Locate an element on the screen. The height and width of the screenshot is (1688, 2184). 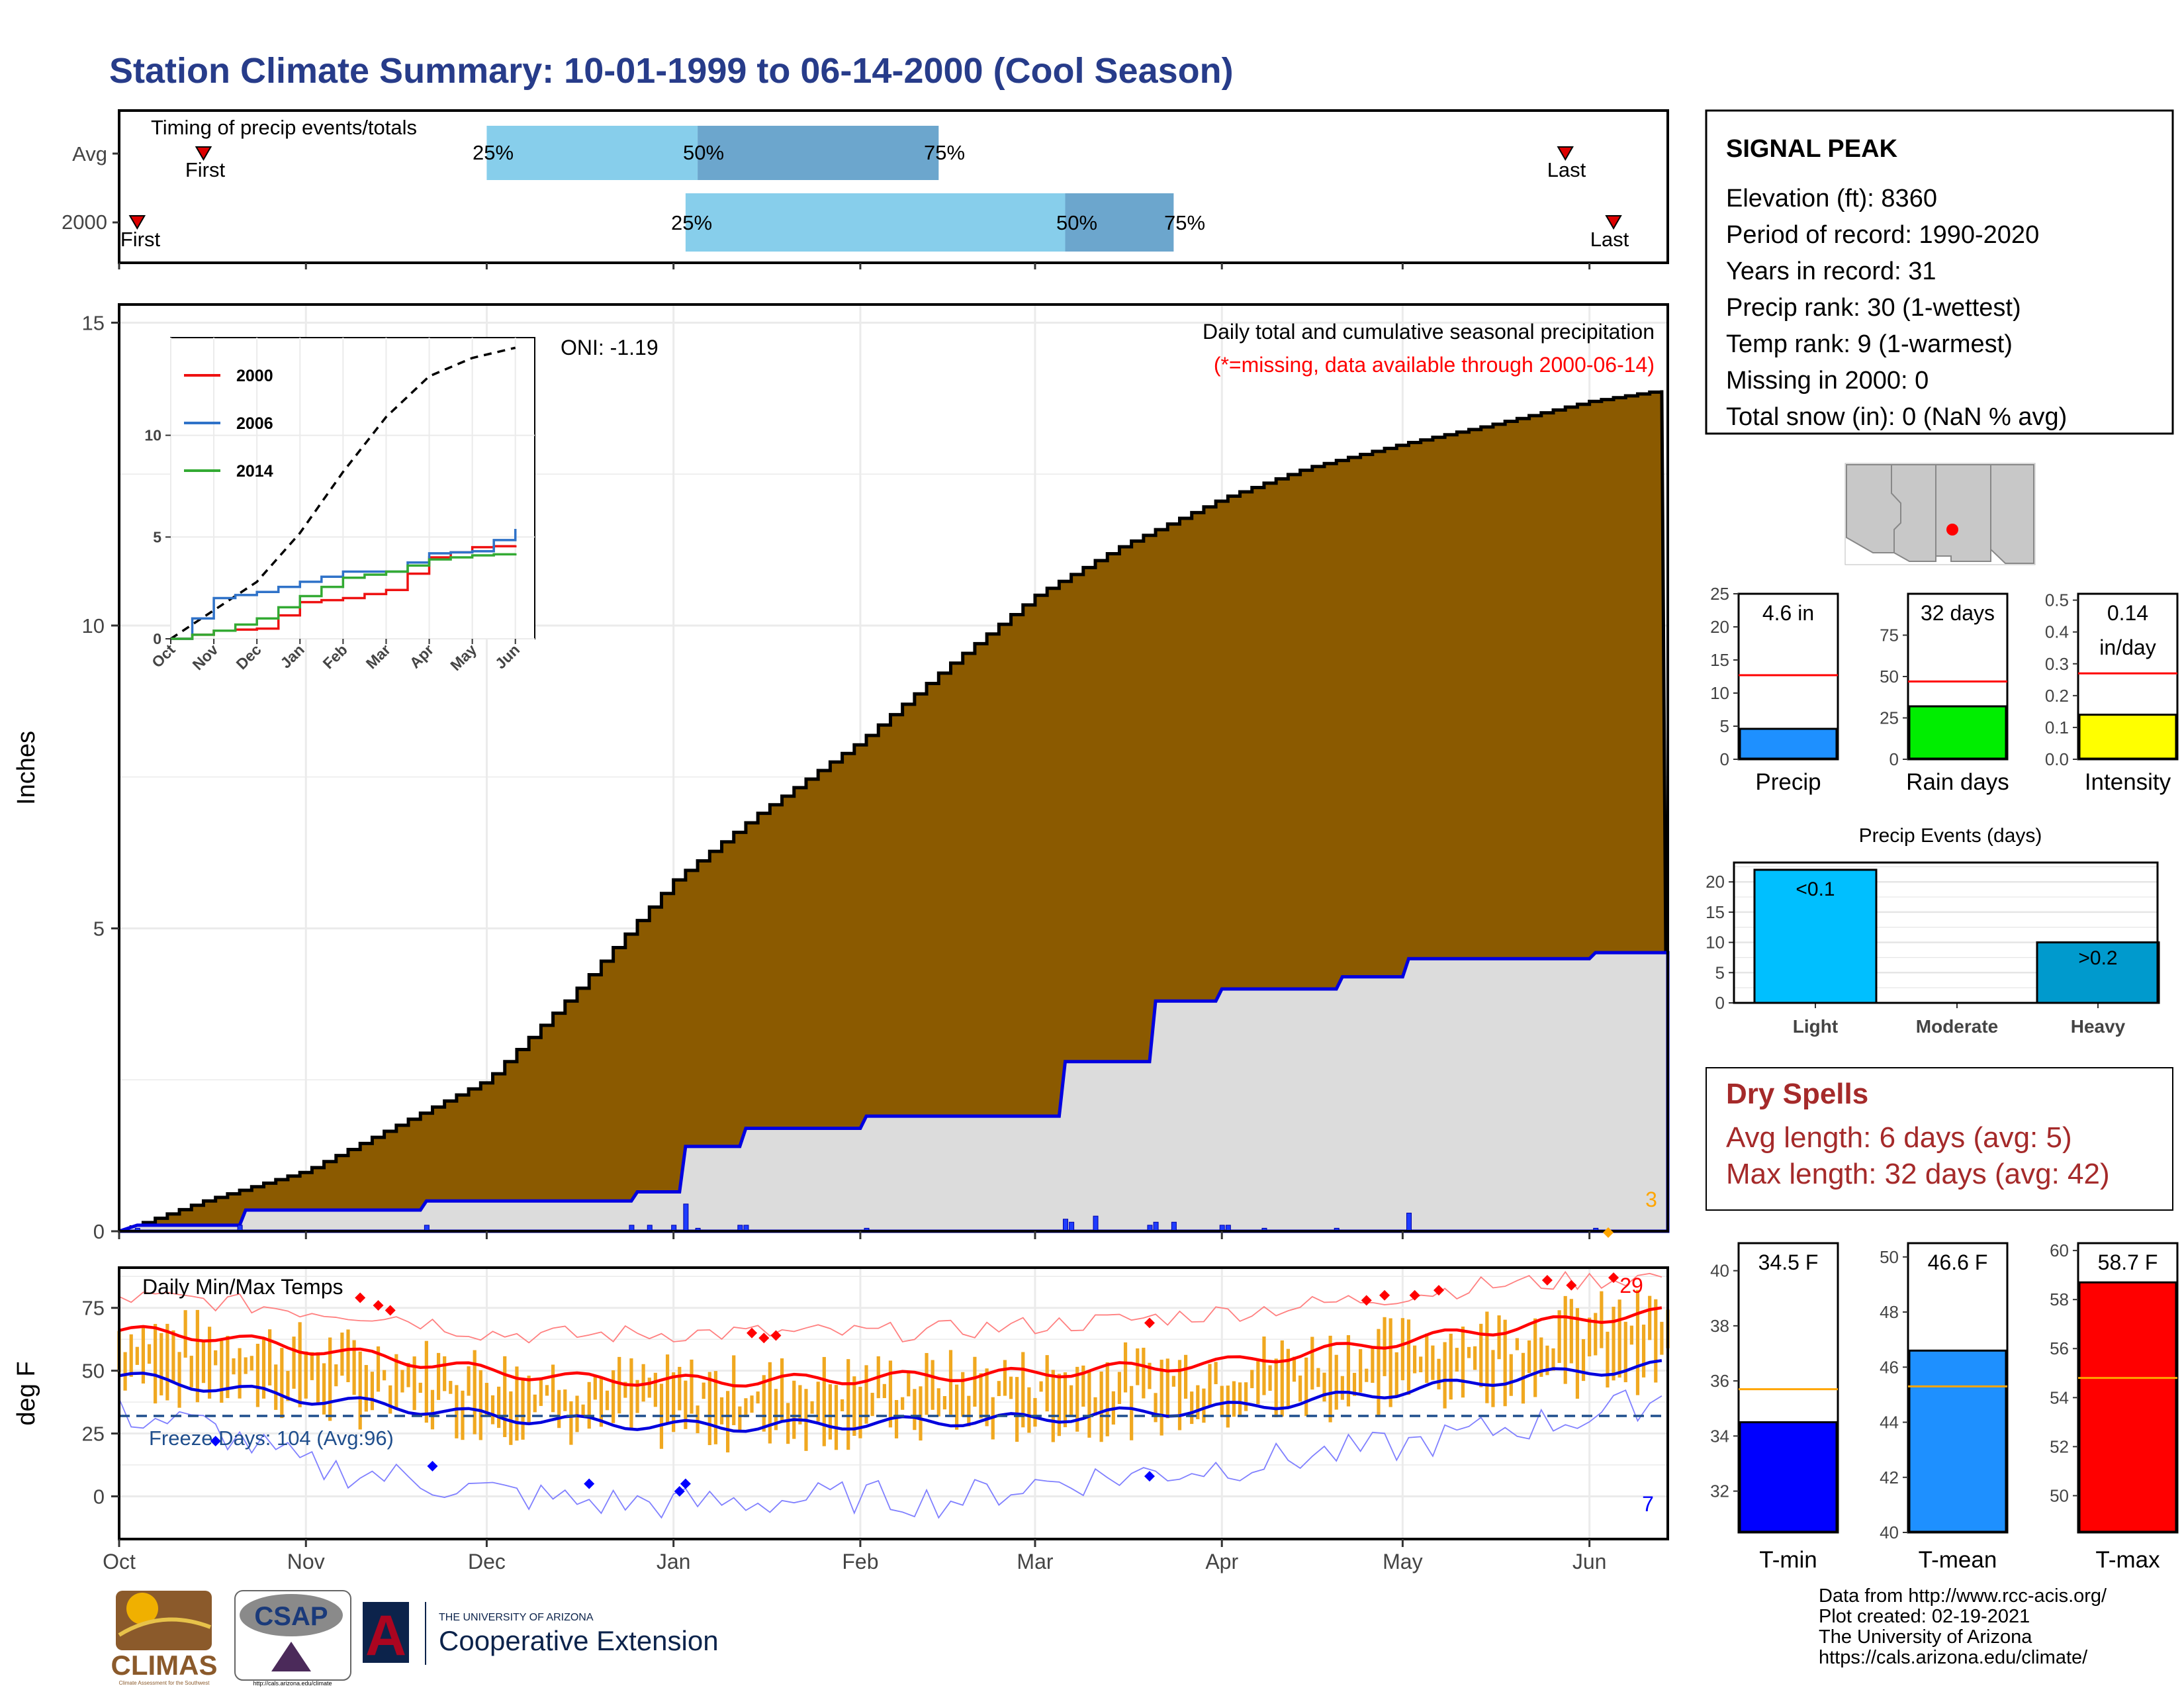
temp-max-tick-label: 56 is located at coordinates (2059, 1348).